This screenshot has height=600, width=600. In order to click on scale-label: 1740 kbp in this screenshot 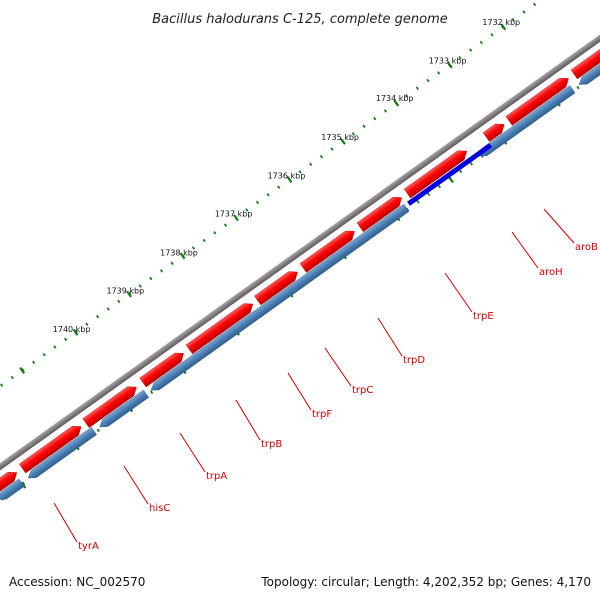, I will do `click(72, 329)`.